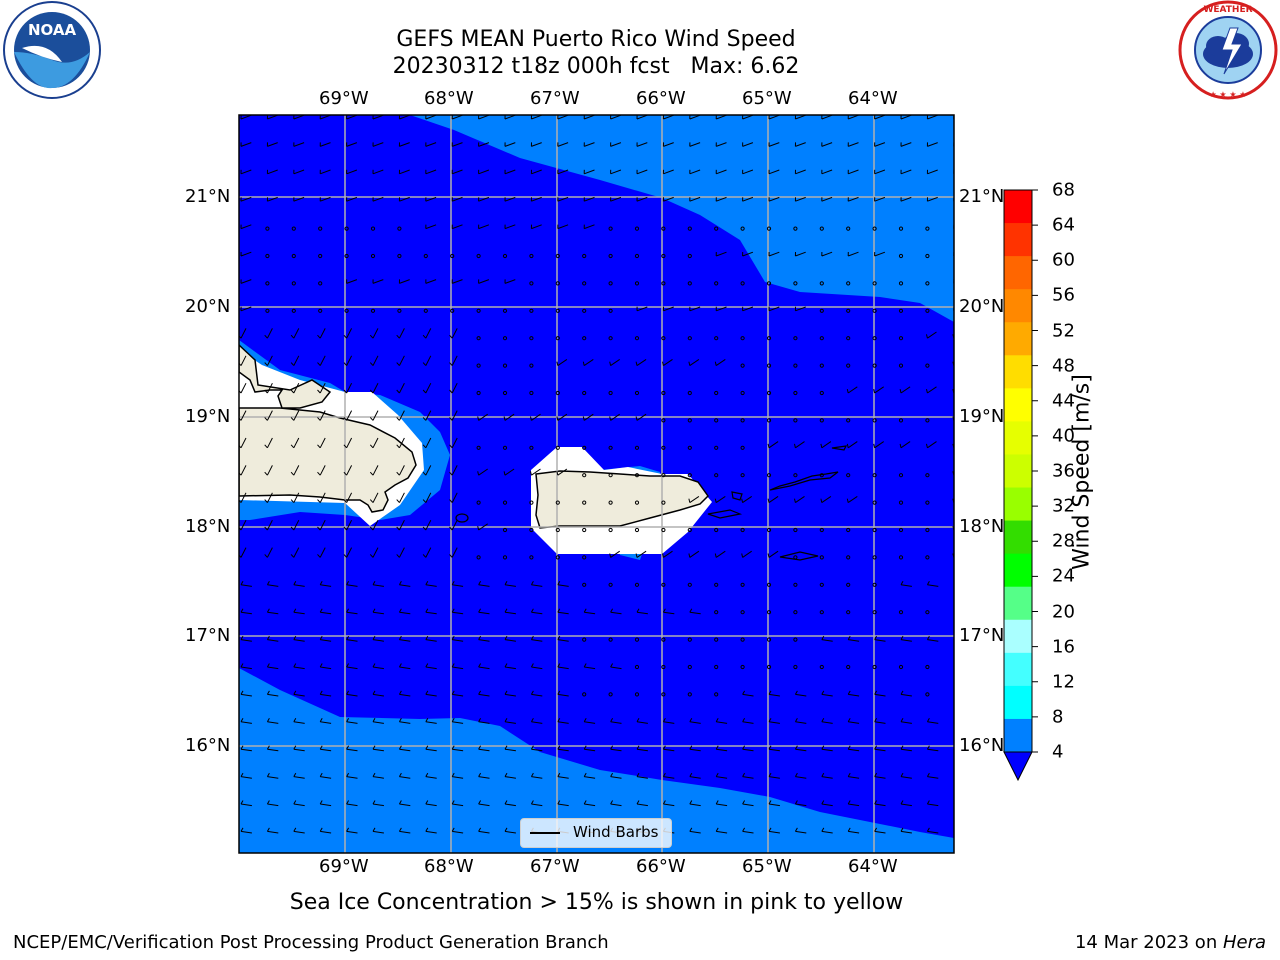 The image size is (1280, 960). What do you see at coordinates (1063, 611) in the screenshot?
I see `colorbar-tick-label: 20` at bounding box center [1063, 611].